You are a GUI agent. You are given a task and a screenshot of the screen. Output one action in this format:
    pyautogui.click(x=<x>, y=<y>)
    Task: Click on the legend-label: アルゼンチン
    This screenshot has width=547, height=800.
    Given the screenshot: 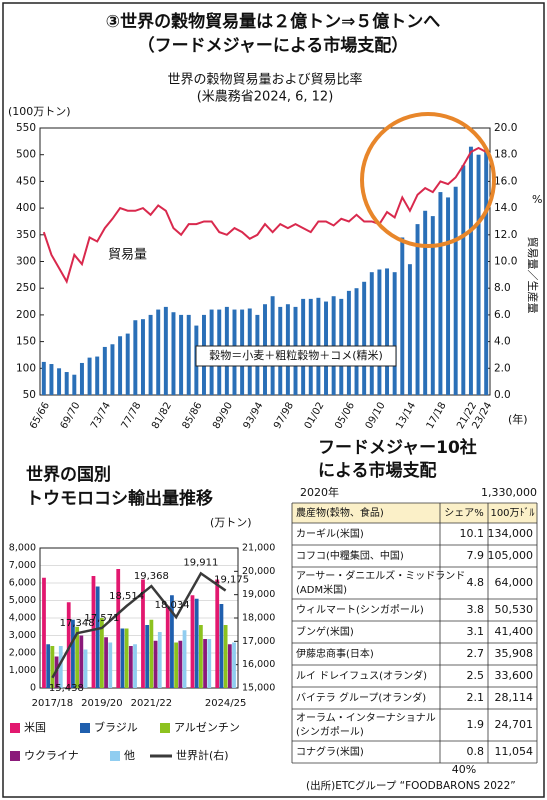 What is the action you would take?
    pyautogui.click(x=207, y=727)
    